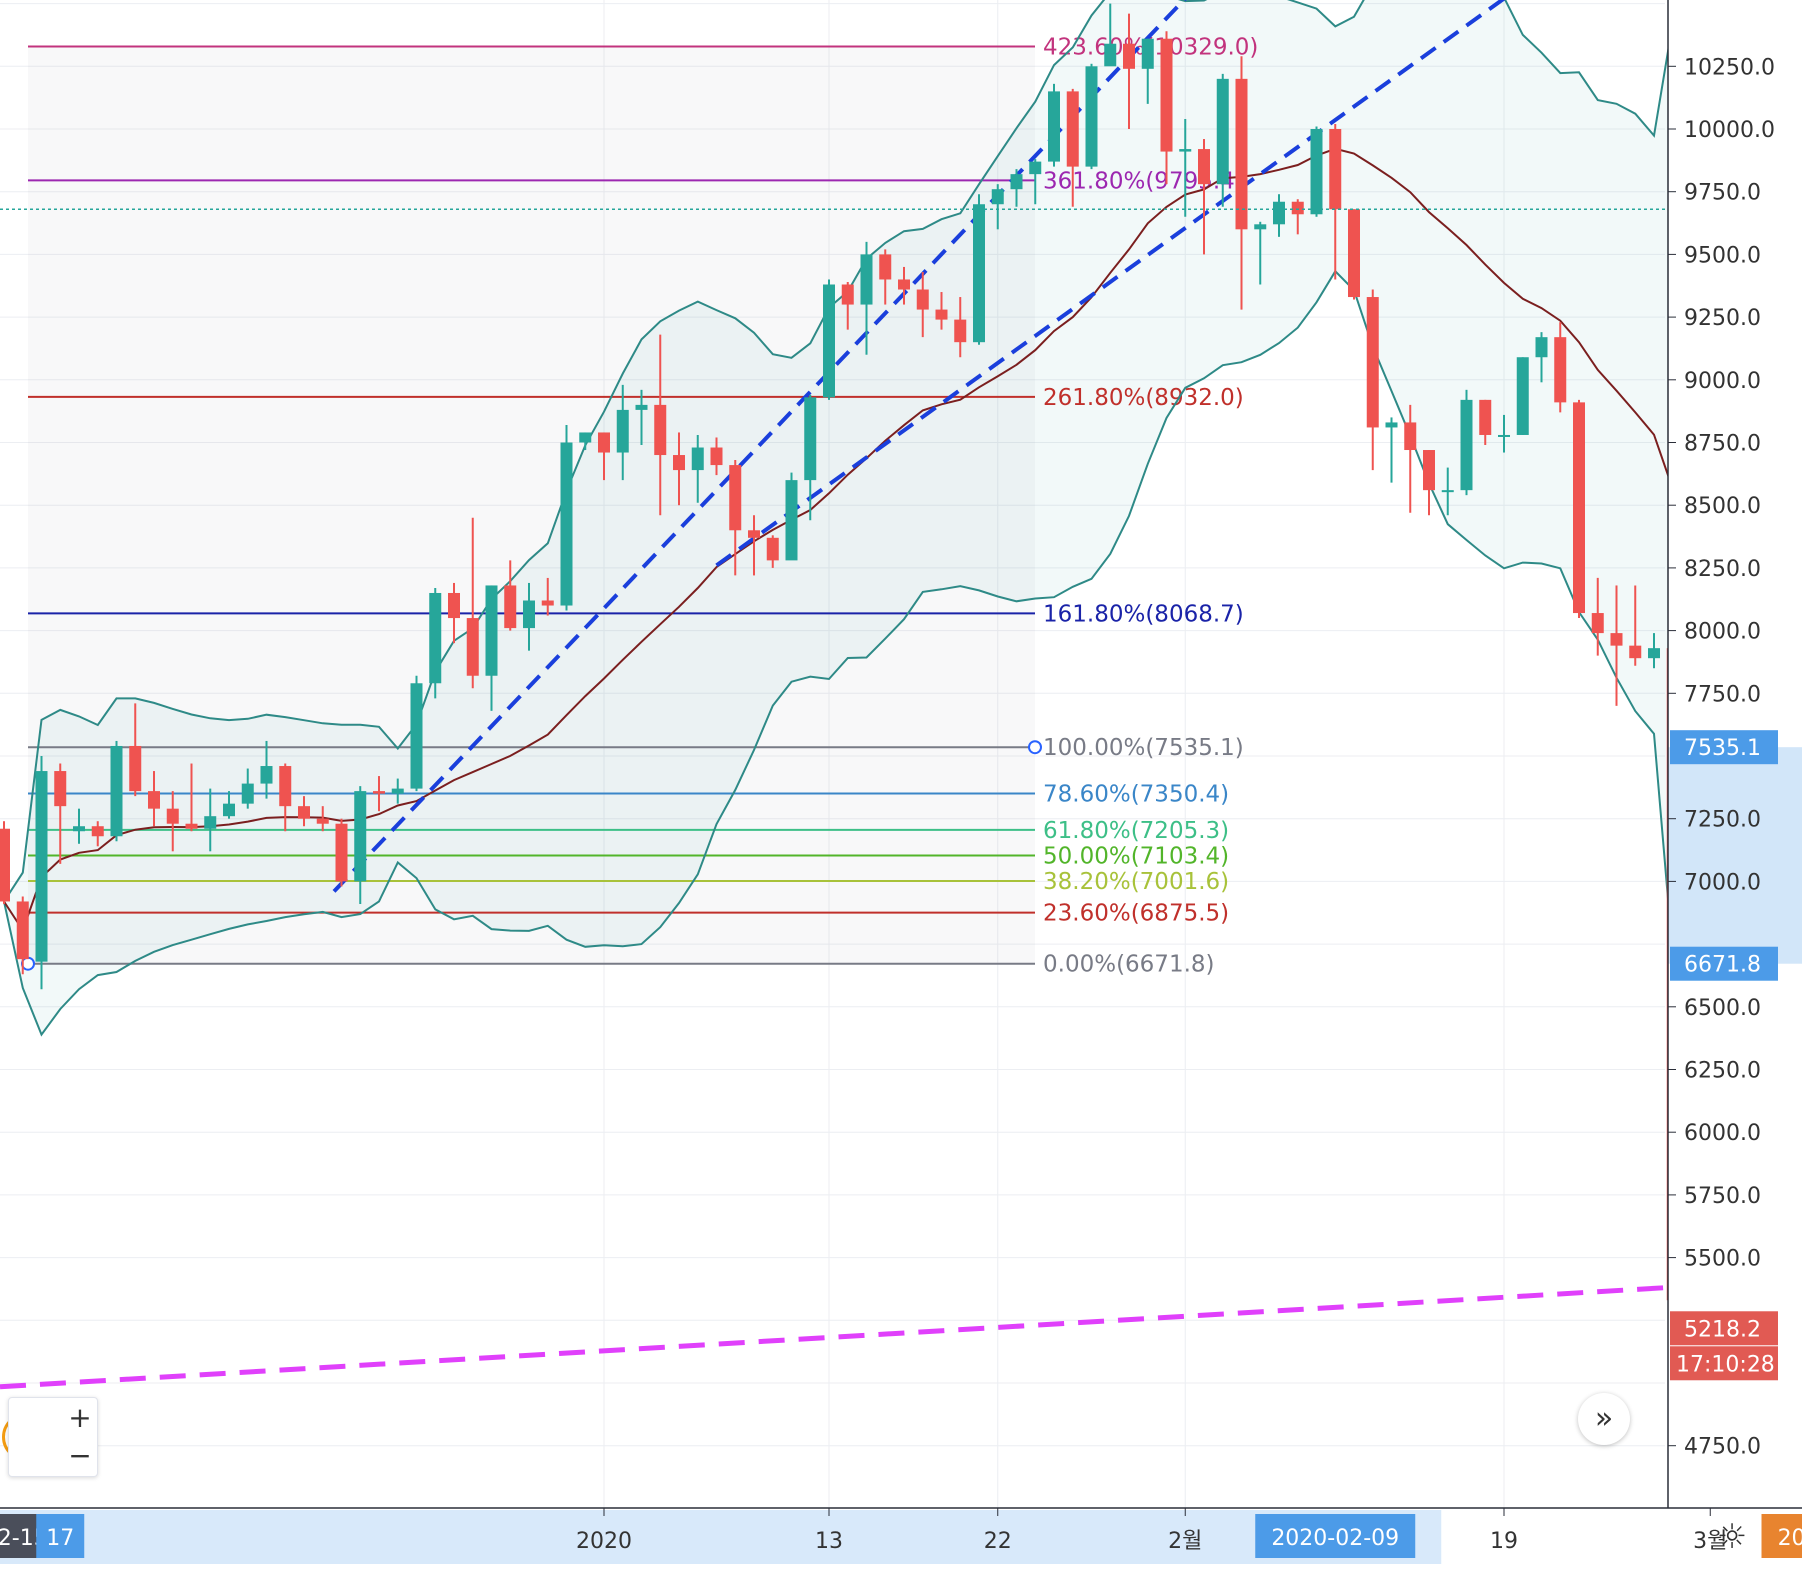  Describe the element at coordinates (1722, 569) in the screenshot. I see `price-axis-tick-label: 8250.0` at that location.